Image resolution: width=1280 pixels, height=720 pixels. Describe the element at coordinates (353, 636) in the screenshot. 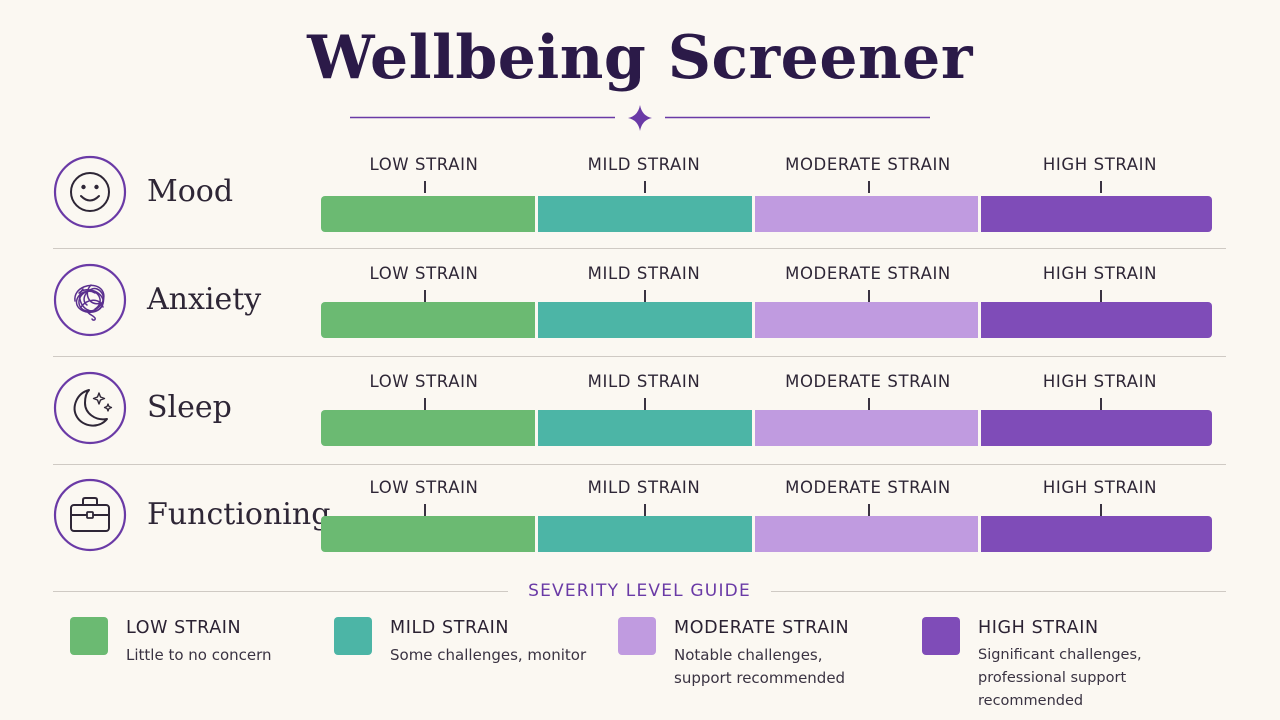

I see `legend-swatch-mild` at that location.